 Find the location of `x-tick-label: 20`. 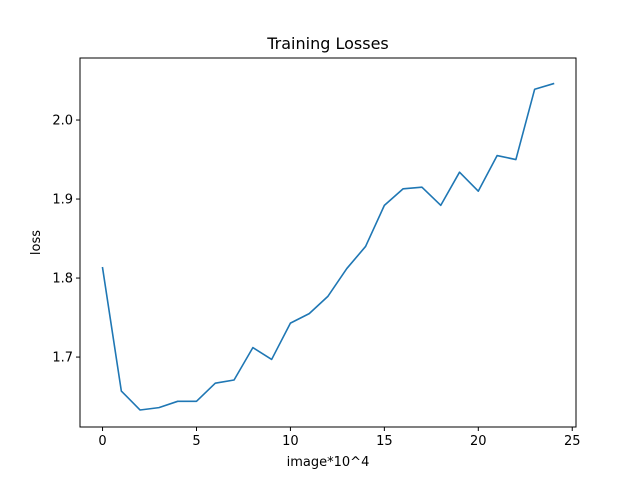

x-tick-label: 20 is located at coordinates (478, 441).